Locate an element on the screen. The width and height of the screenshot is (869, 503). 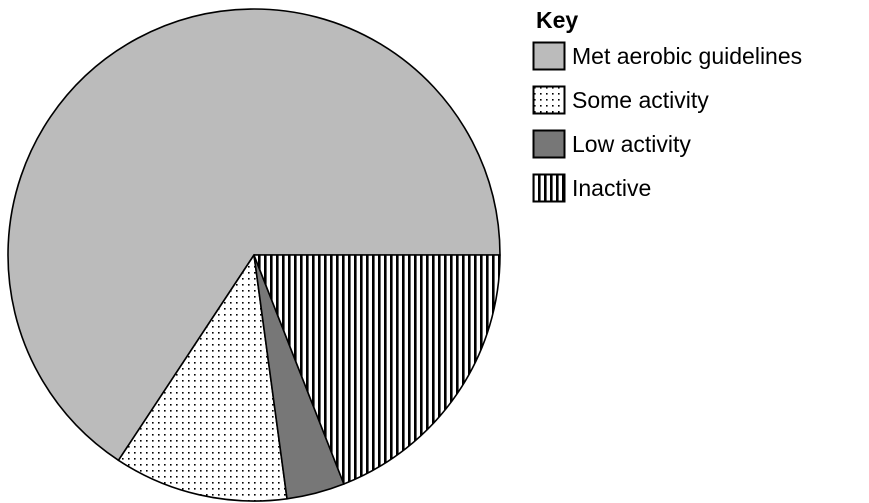
pie-slice-some-activity is located at coordinates (202, 378).